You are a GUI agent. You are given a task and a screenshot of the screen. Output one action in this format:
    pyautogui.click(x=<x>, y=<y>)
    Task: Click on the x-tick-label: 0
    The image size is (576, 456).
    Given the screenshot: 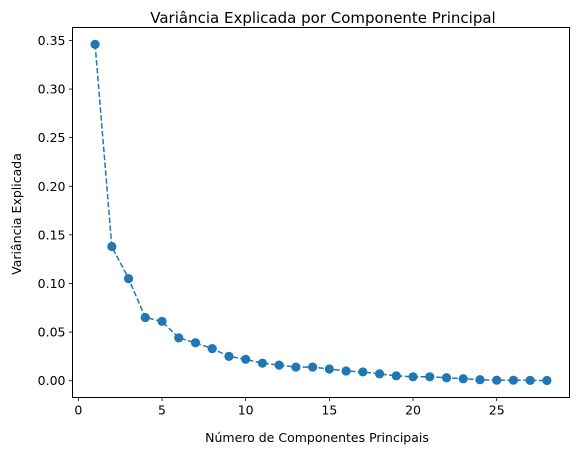 What is the action you would take?
    pyautogui.click(x=78, y=410)
    